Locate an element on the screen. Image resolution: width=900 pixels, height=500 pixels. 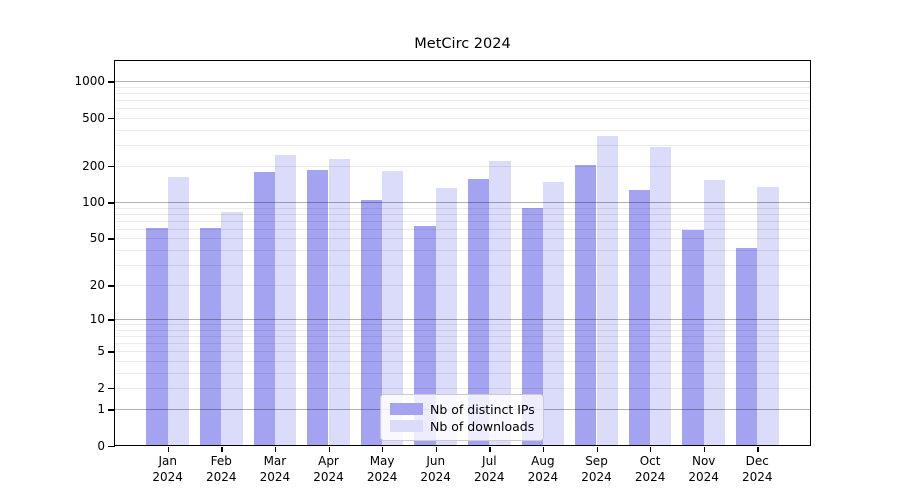
bar-ips-apr is located at coordinates (318, 307).